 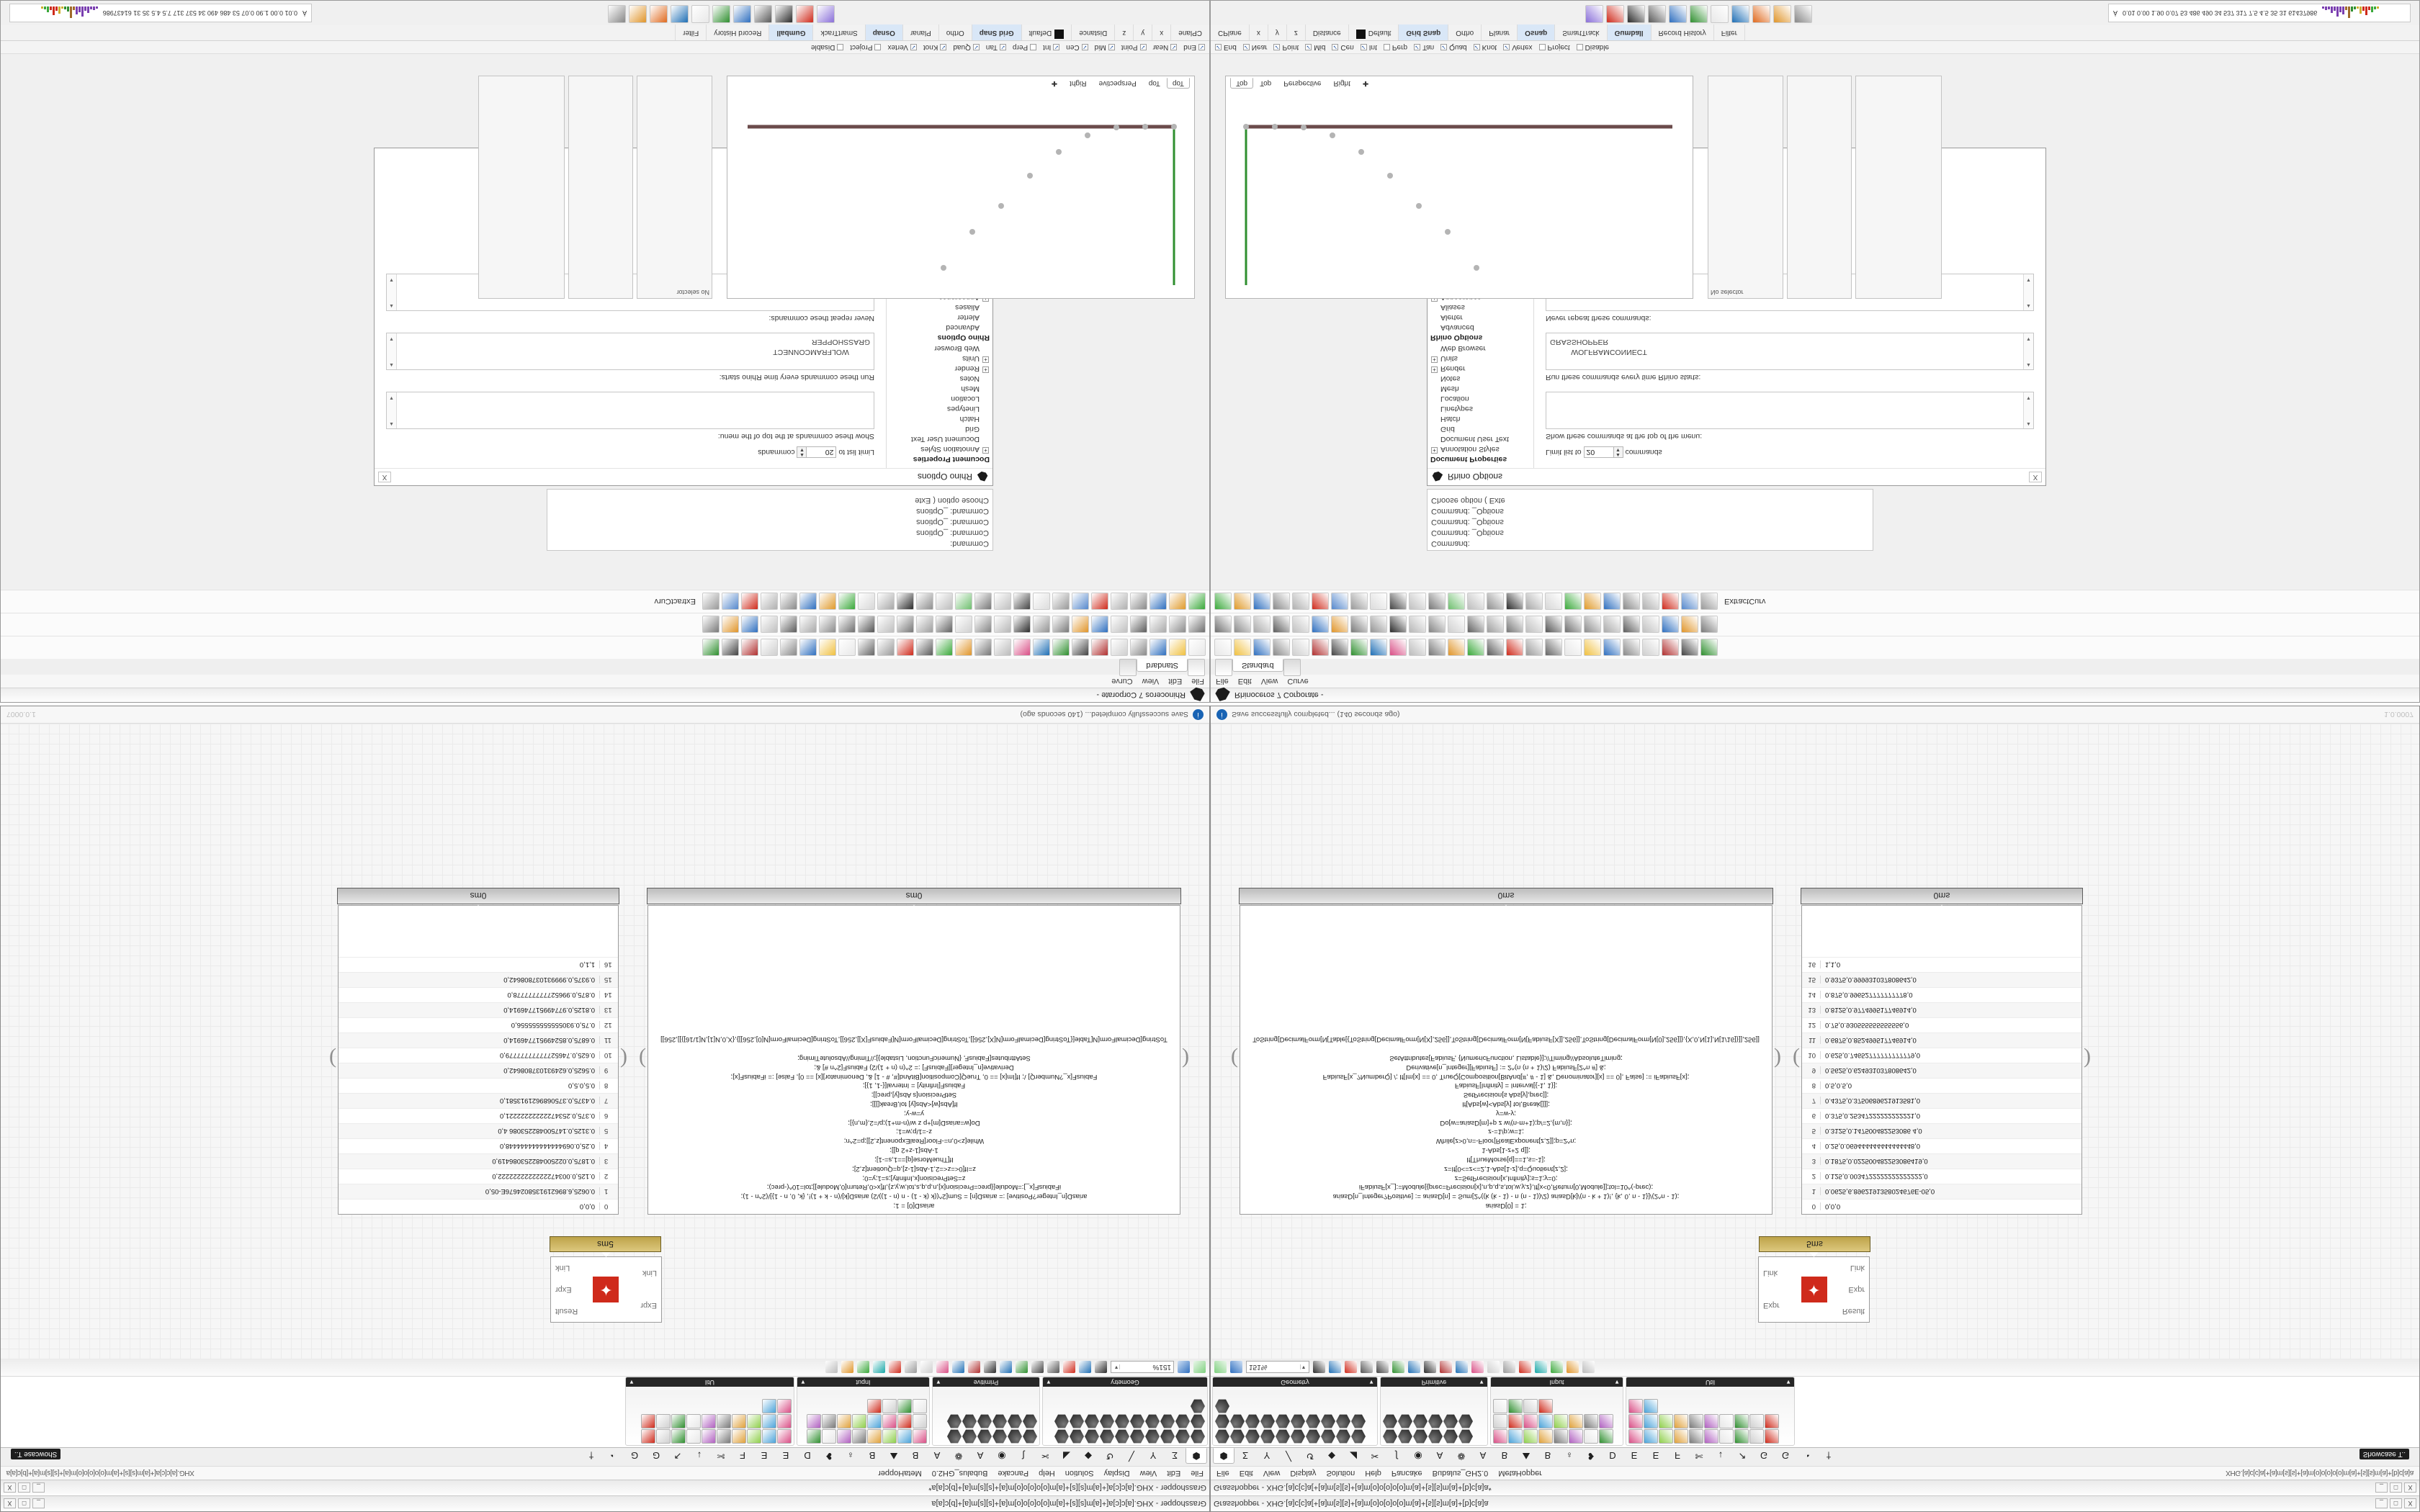 What do you see at coordinates (1222, 1473) in the screenshot?
I see `gh-menu-file: File` at bounding box center [1222, 1473].